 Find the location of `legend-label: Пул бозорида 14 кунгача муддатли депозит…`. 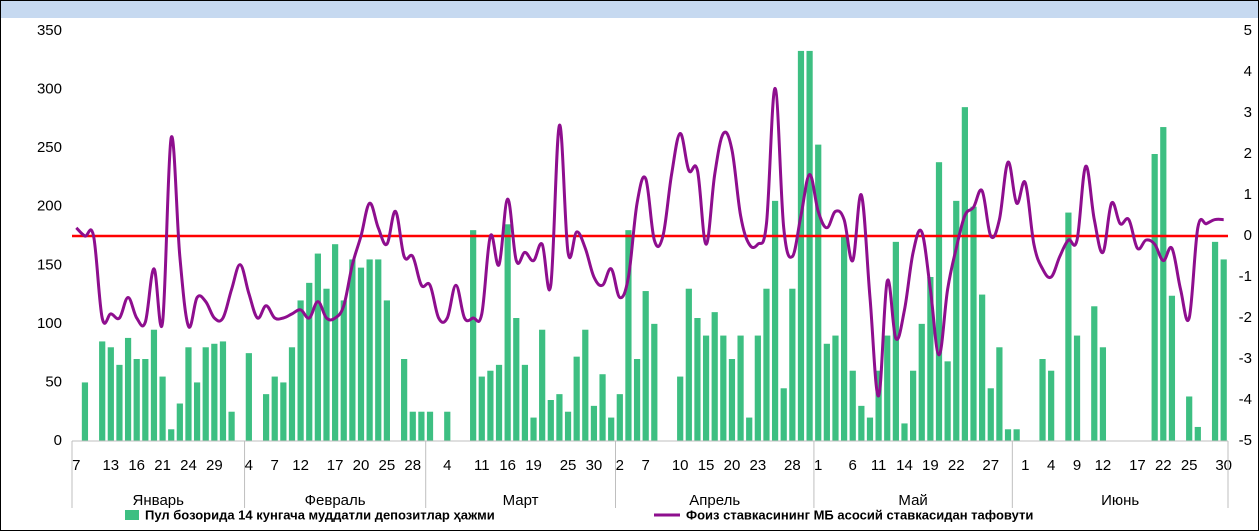

legend-label: Пул бозорида 14 кунгача муддатли депозит… is located at coordinates (320, 514).